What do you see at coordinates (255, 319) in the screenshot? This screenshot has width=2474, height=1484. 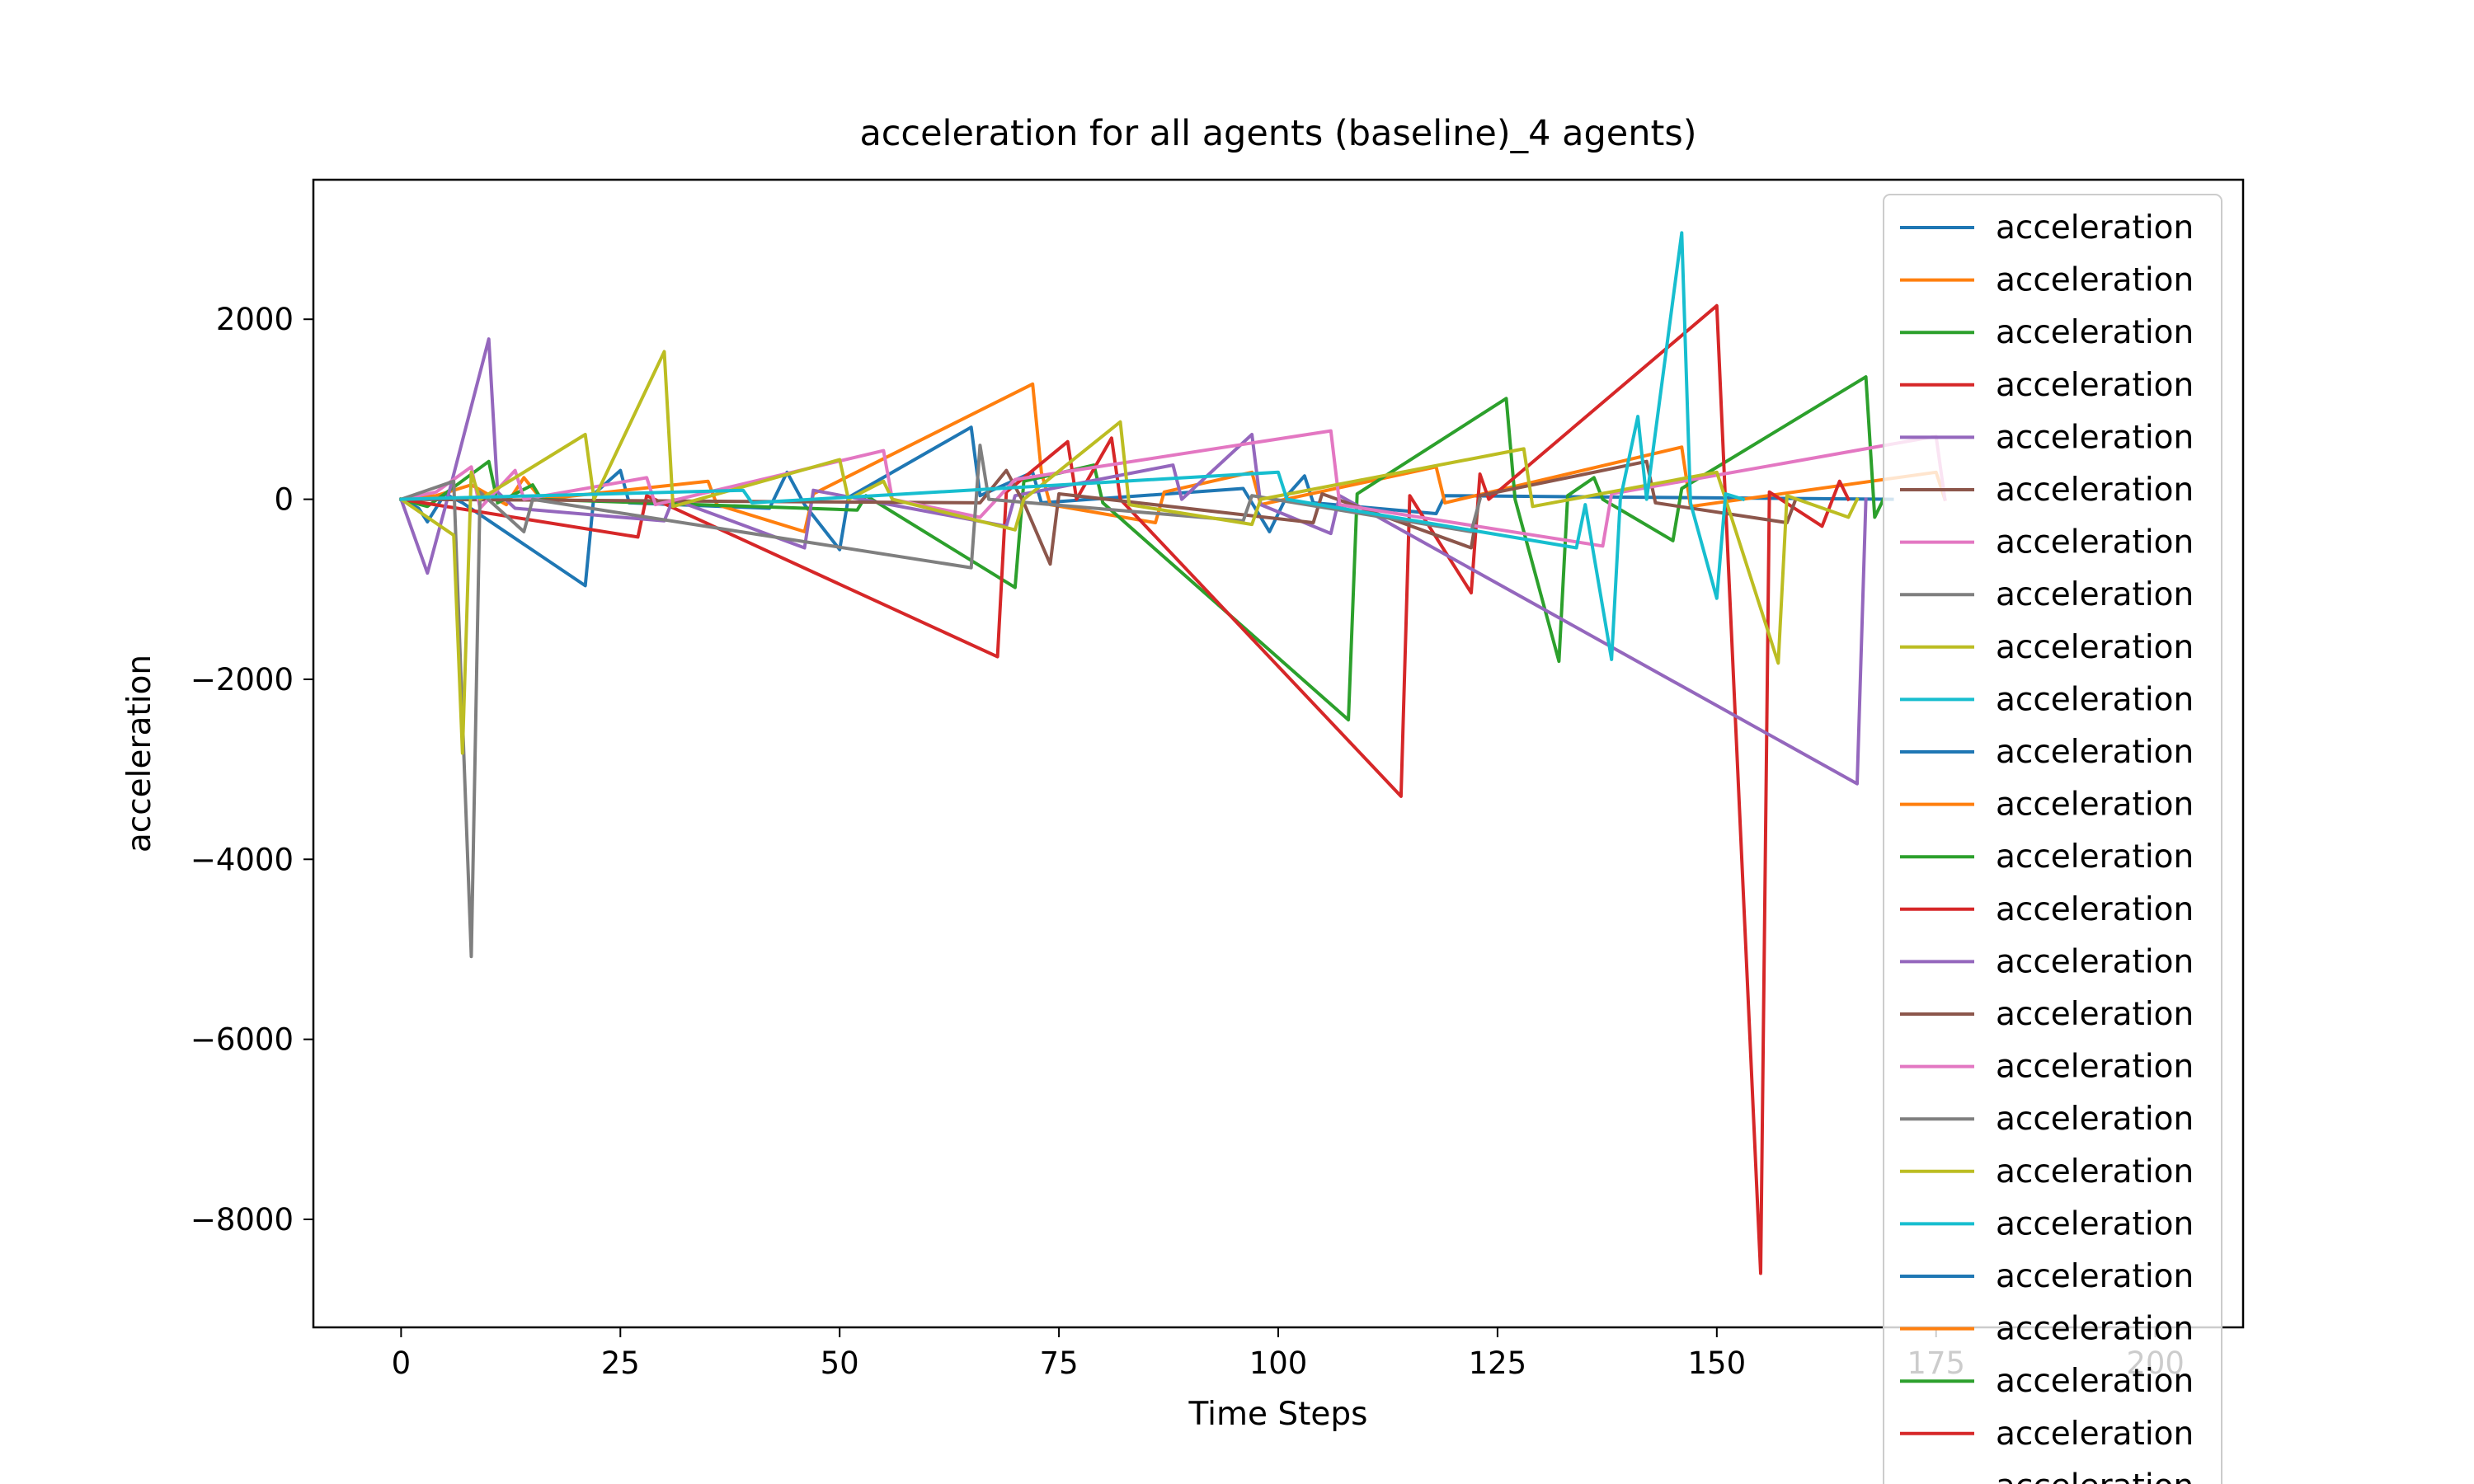 I see `y-tick-label: 2000` at bounding box center [255, 319].